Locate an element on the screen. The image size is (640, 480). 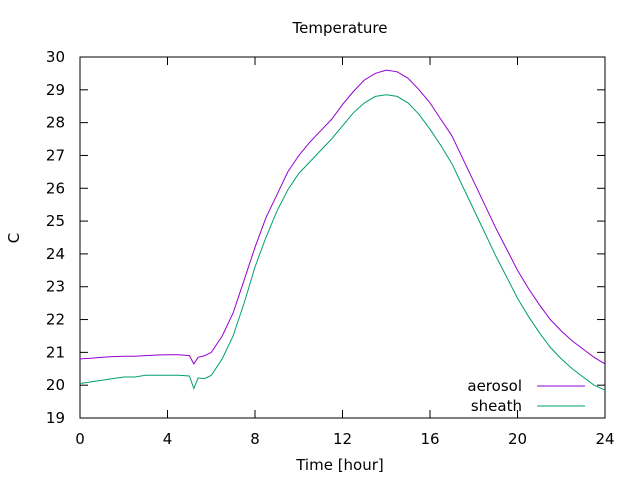
y-tick-label: 20 is located at coordinates (55, 385).